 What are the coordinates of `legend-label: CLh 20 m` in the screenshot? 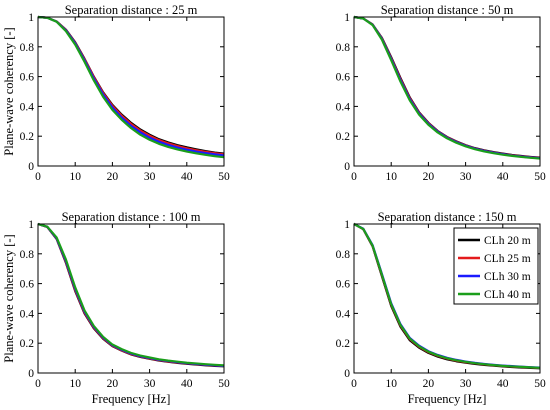 It's located at (507, 241).